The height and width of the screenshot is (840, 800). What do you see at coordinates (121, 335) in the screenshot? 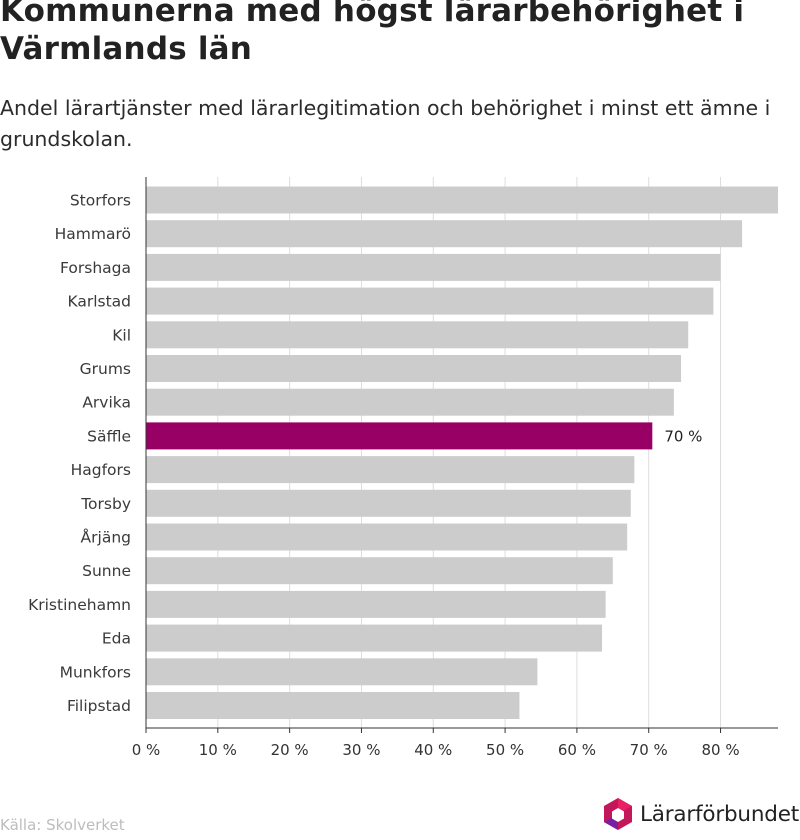
I see `category-label: Kil` at bounding box center [121, 335].